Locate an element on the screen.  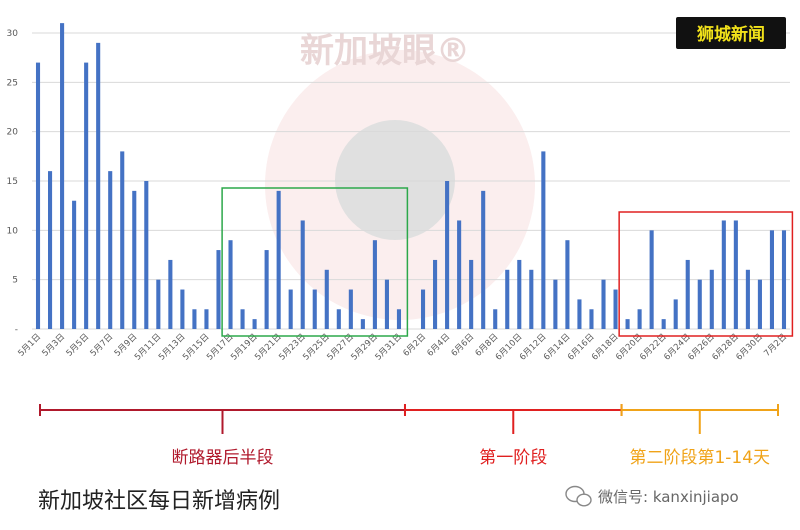
x-tick-label: 5月3日 is located at coordinates (53, 345).